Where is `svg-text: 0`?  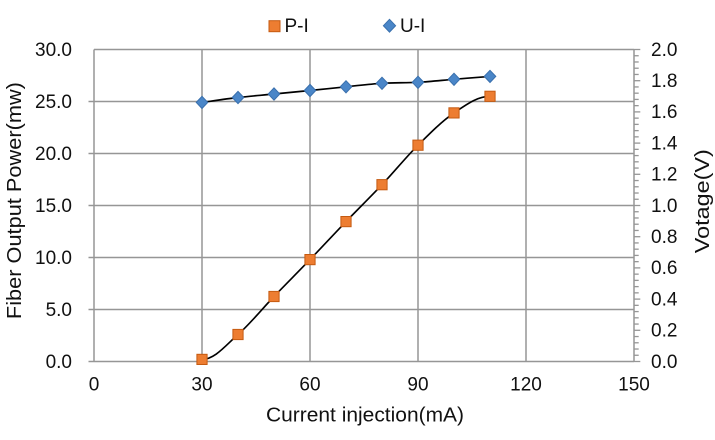 svg-text: 0 is located at coordinates (94, 384).